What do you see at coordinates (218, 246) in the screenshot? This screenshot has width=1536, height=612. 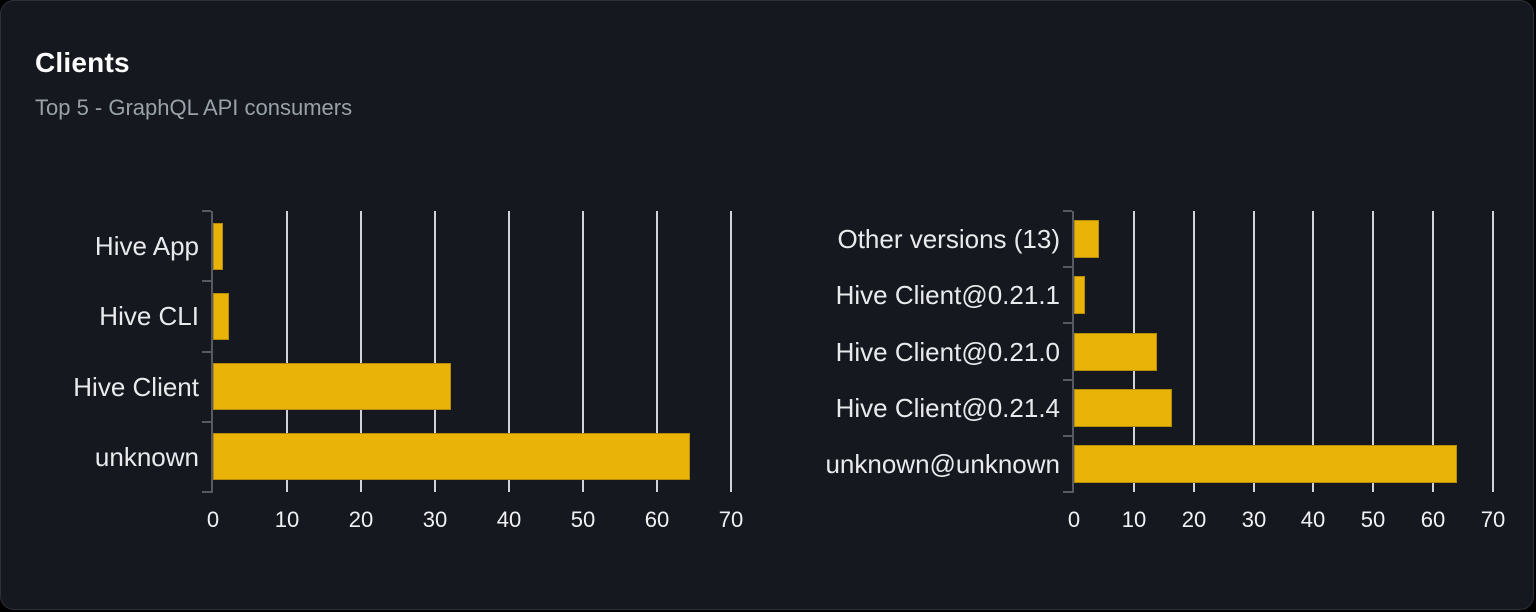 I see `bar-hive-app` at bounding box center [218, 246].